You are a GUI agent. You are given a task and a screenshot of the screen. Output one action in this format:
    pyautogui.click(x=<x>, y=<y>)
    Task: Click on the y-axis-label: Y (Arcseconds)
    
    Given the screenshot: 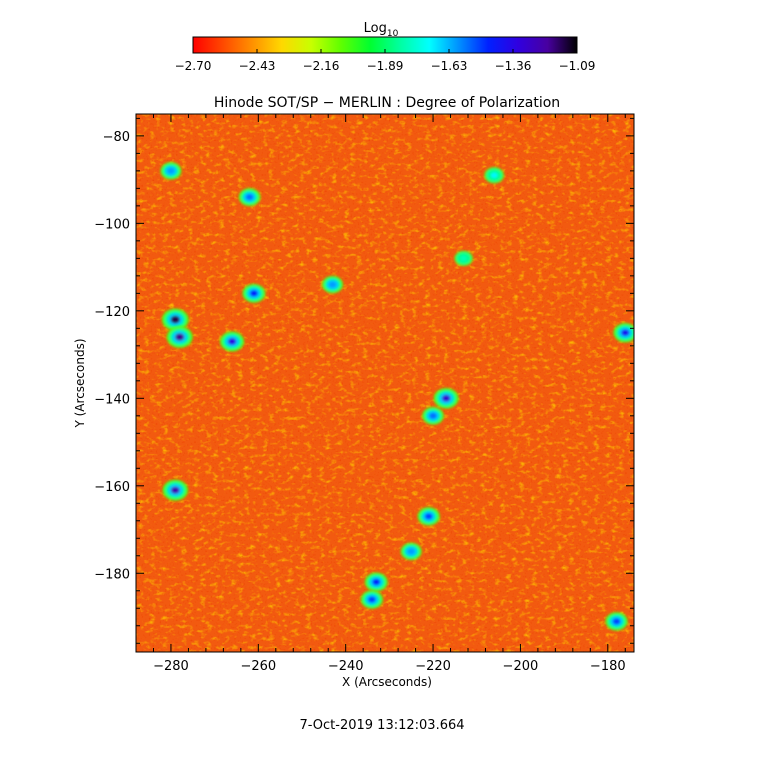 What is the action you would take?
    pyautogui.click(x=80, y=383)
    